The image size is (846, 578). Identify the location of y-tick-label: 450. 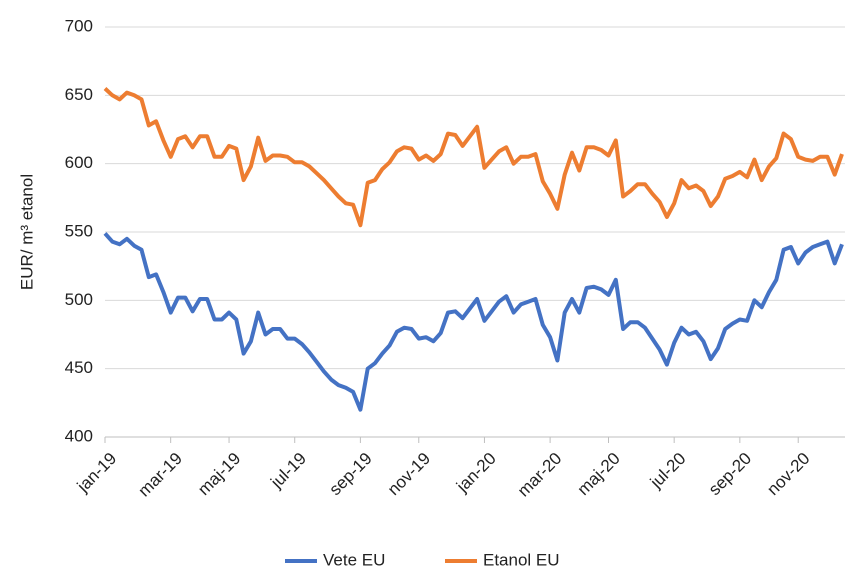
(79, 367).